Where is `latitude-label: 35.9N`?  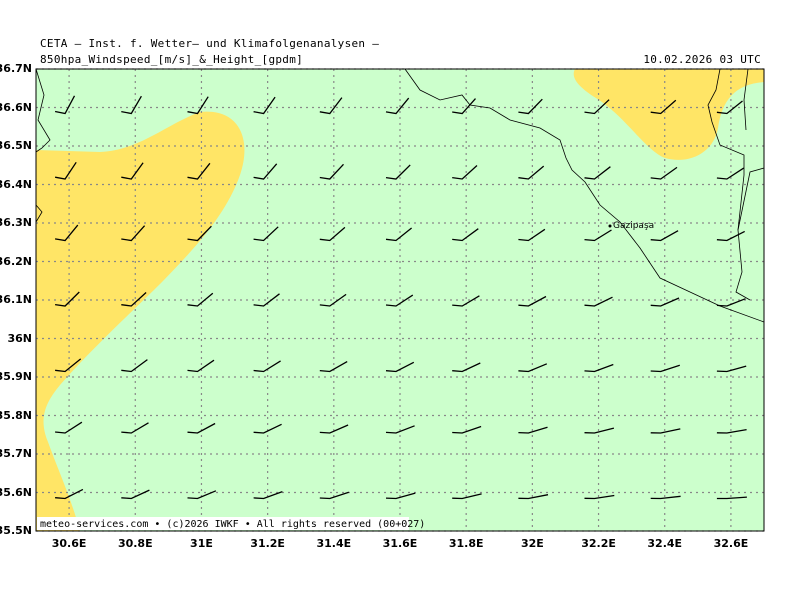
latitude-label: 35.9N is located at coordinates (16, 376).